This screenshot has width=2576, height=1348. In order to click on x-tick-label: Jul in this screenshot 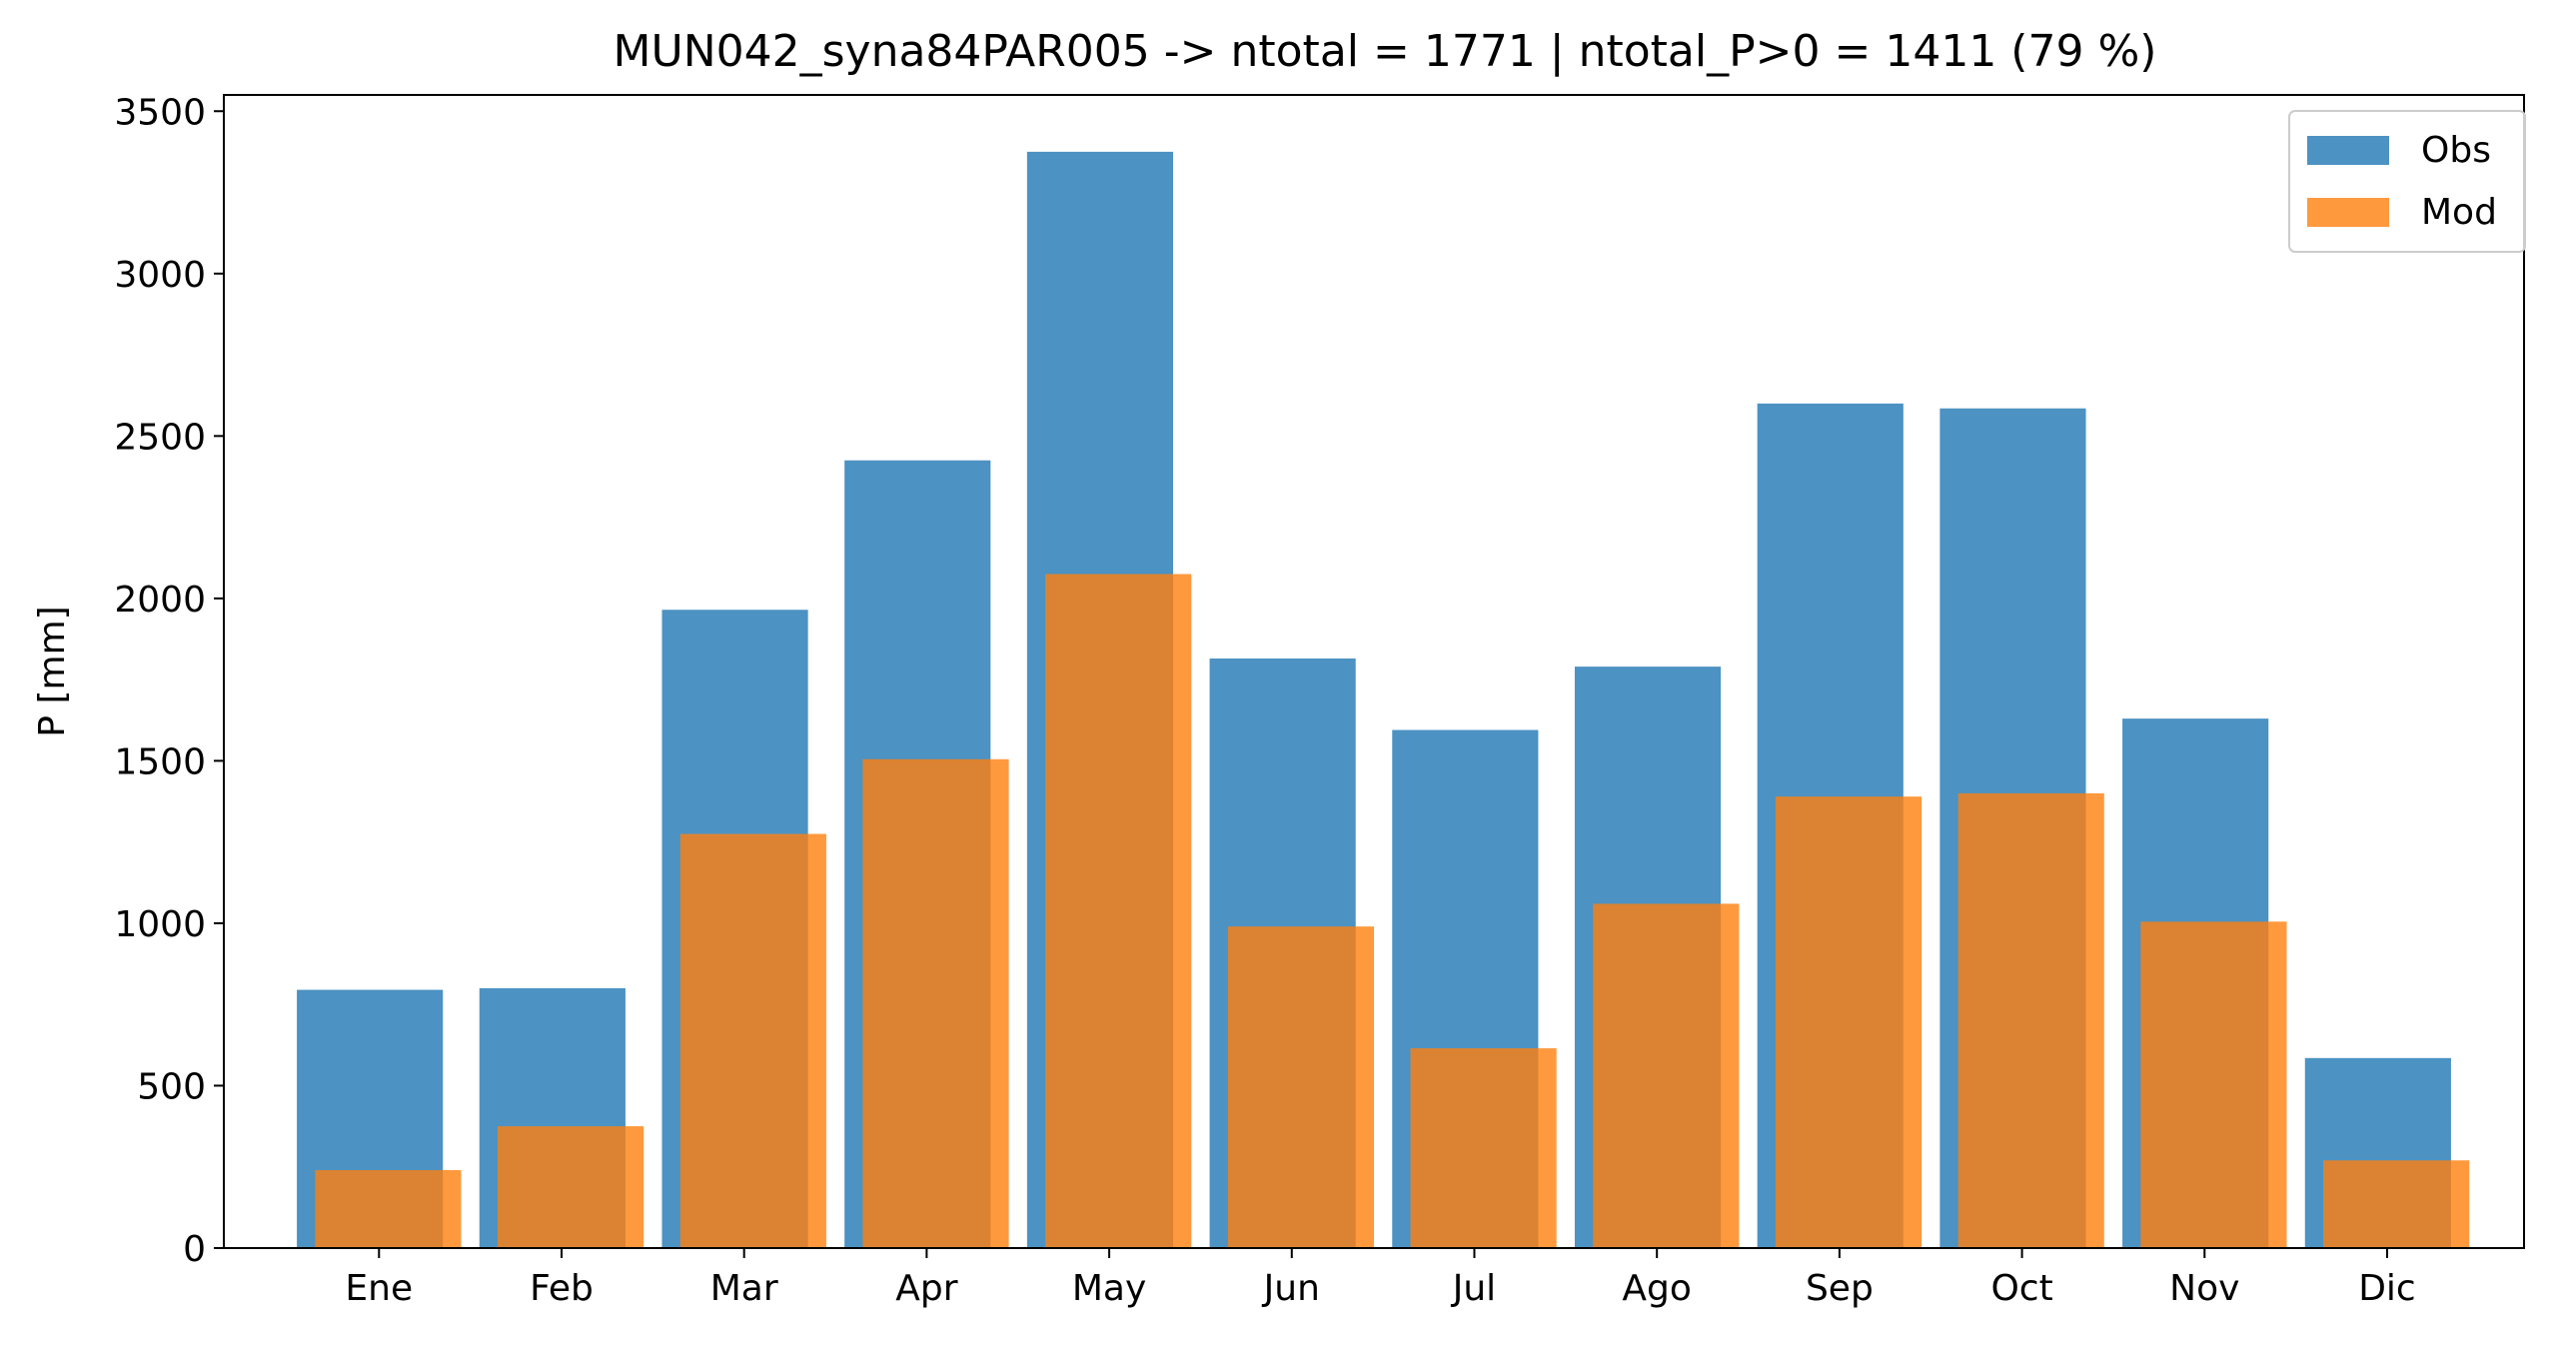, I will do `click(1473, 1288)`.